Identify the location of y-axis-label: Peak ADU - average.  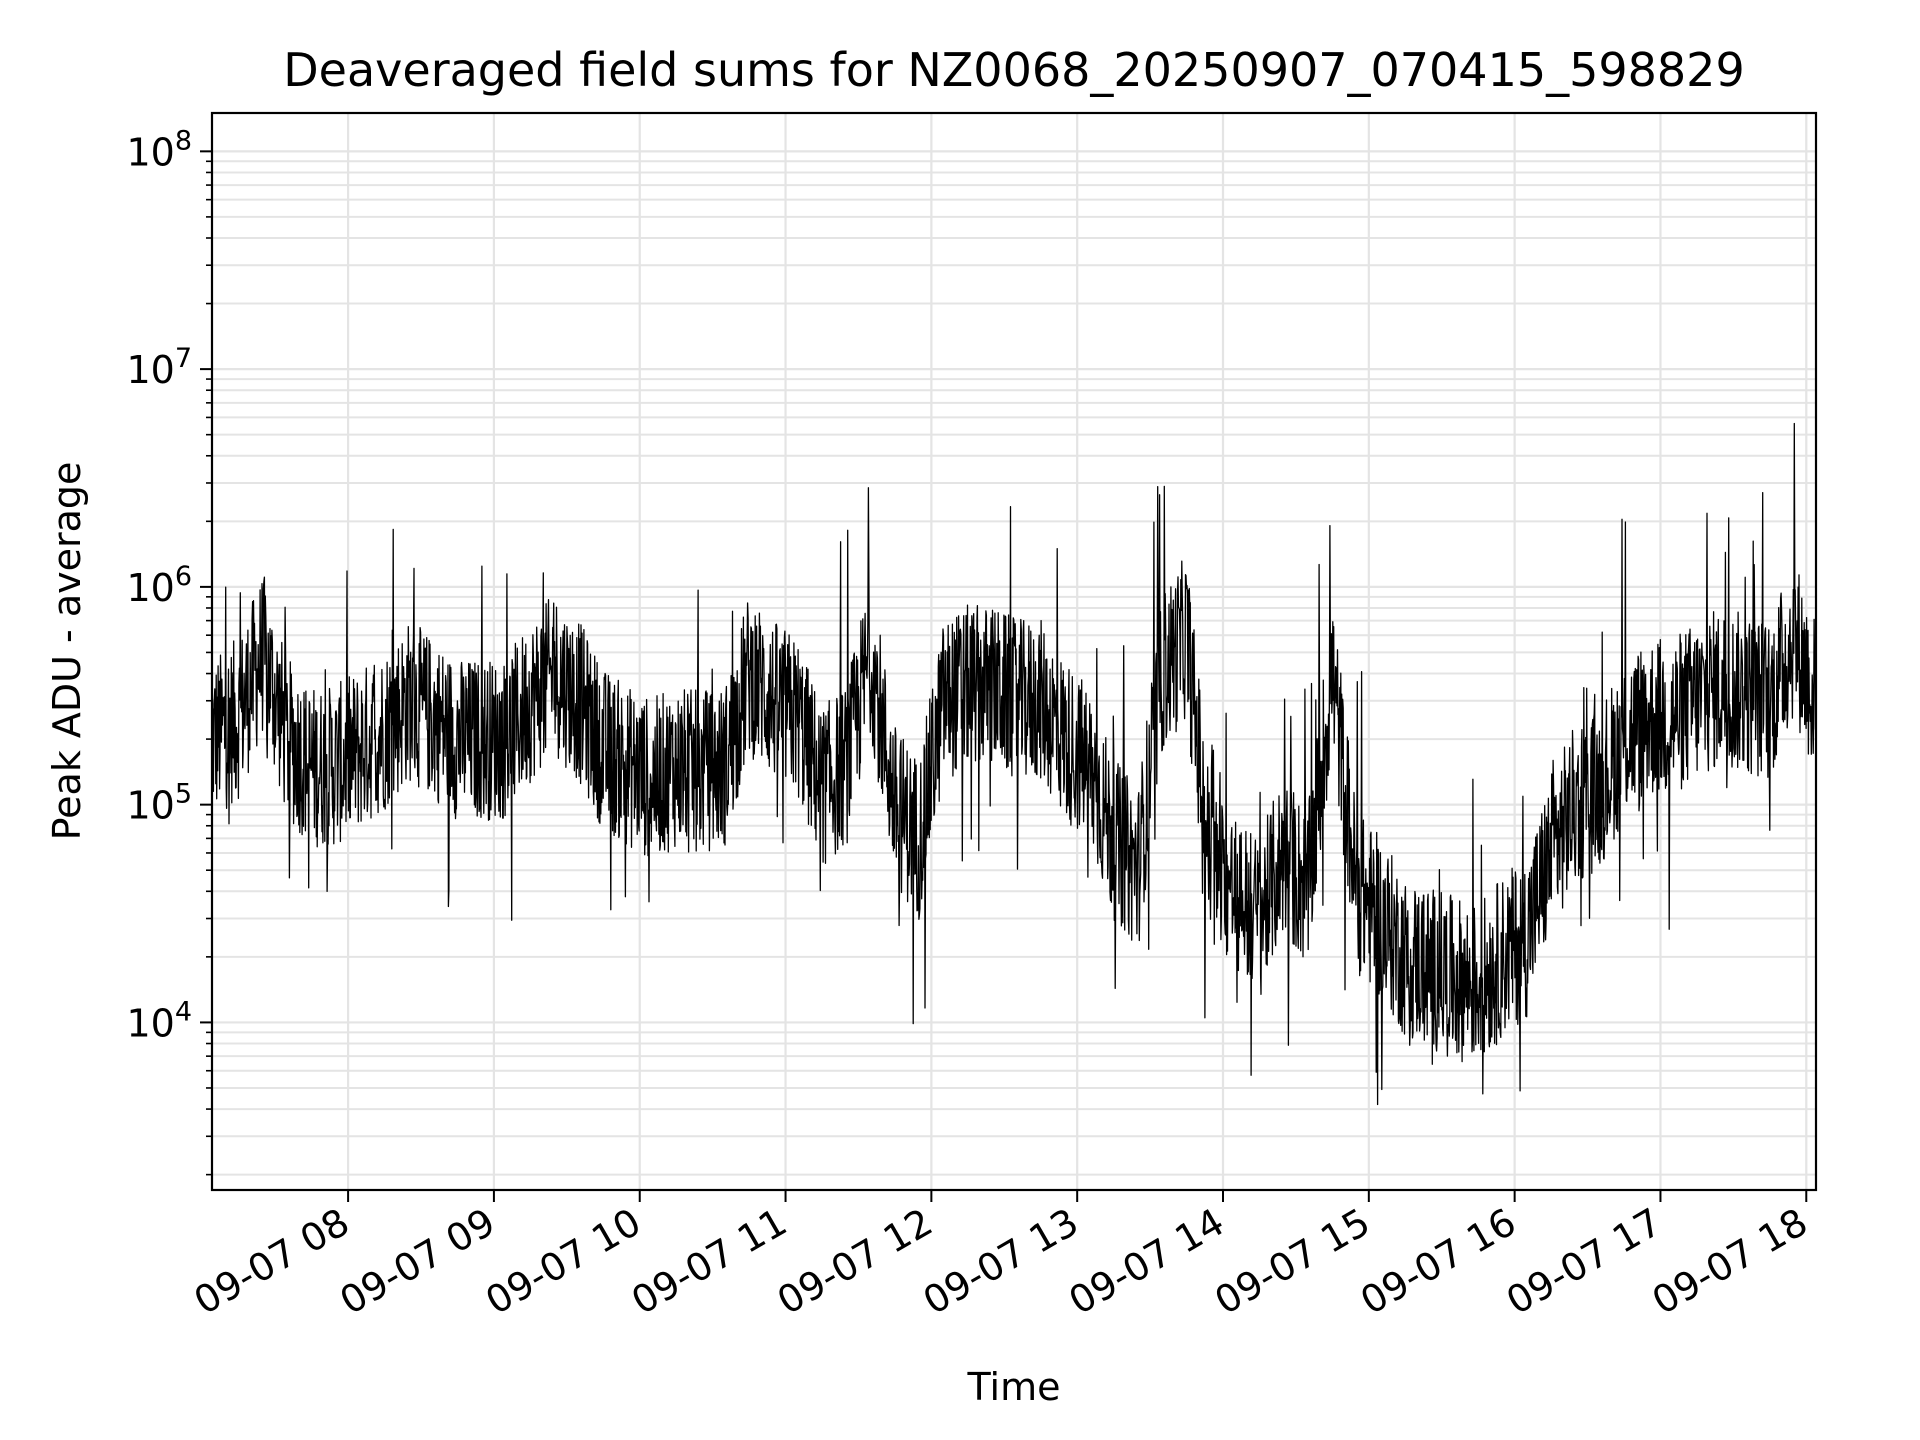
(67, 651).